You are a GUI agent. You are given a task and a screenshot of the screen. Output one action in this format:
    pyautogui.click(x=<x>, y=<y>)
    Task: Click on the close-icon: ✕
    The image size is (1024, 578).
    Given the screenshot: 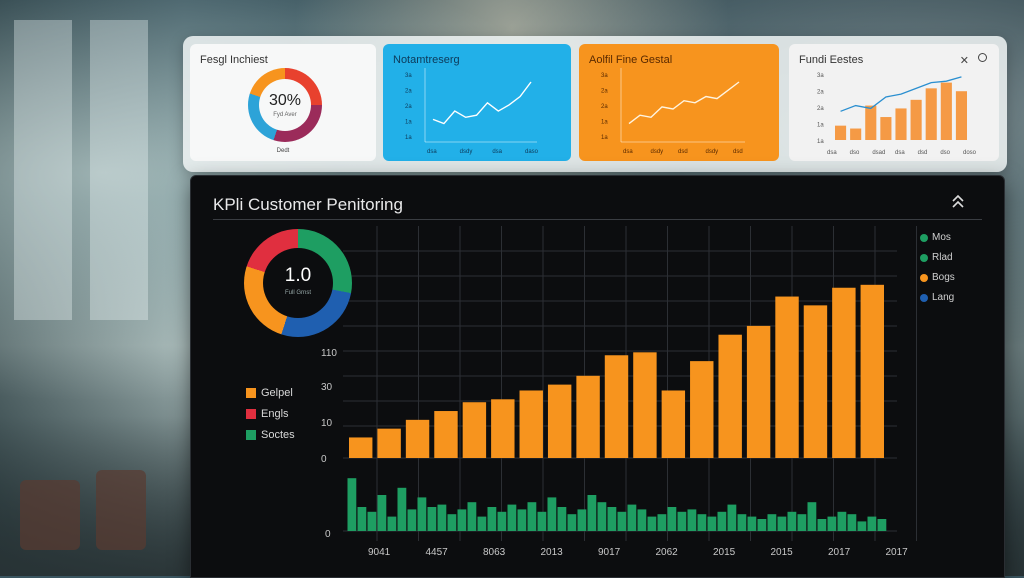 What is the action you would take?
    pyautogui.click(x=964, y=61)
    